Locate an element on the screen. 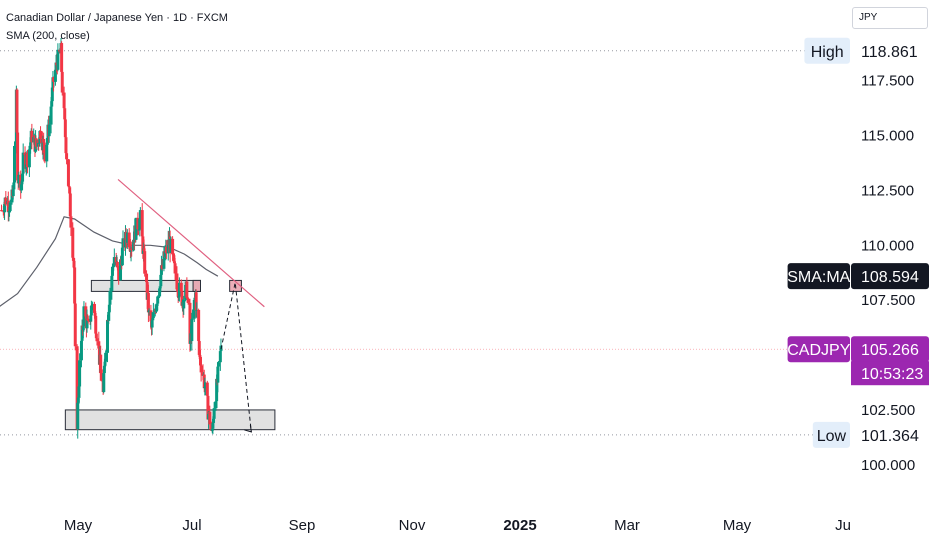 This screenshot has height=550, width=932. indicator-legend: SMA (200, close) is located at coordinates (48, 36).